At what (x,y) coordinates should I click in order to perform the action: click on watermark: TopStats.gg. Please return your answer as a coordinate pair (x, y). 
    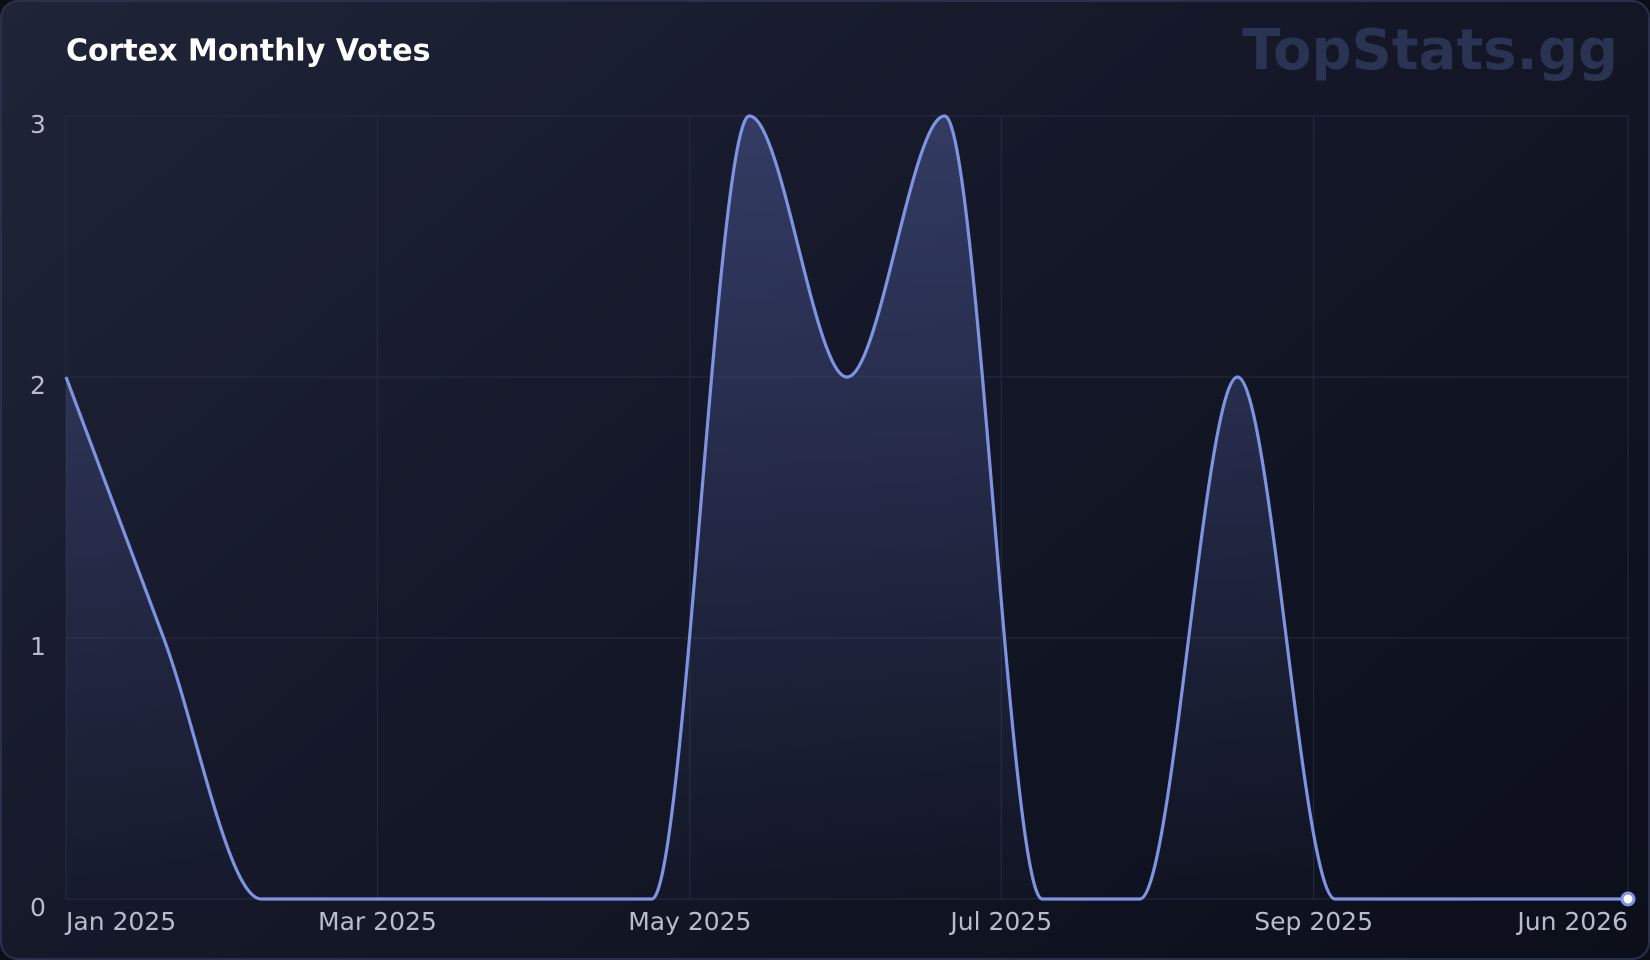
    Looking at the image, I should click on (1430, 50).